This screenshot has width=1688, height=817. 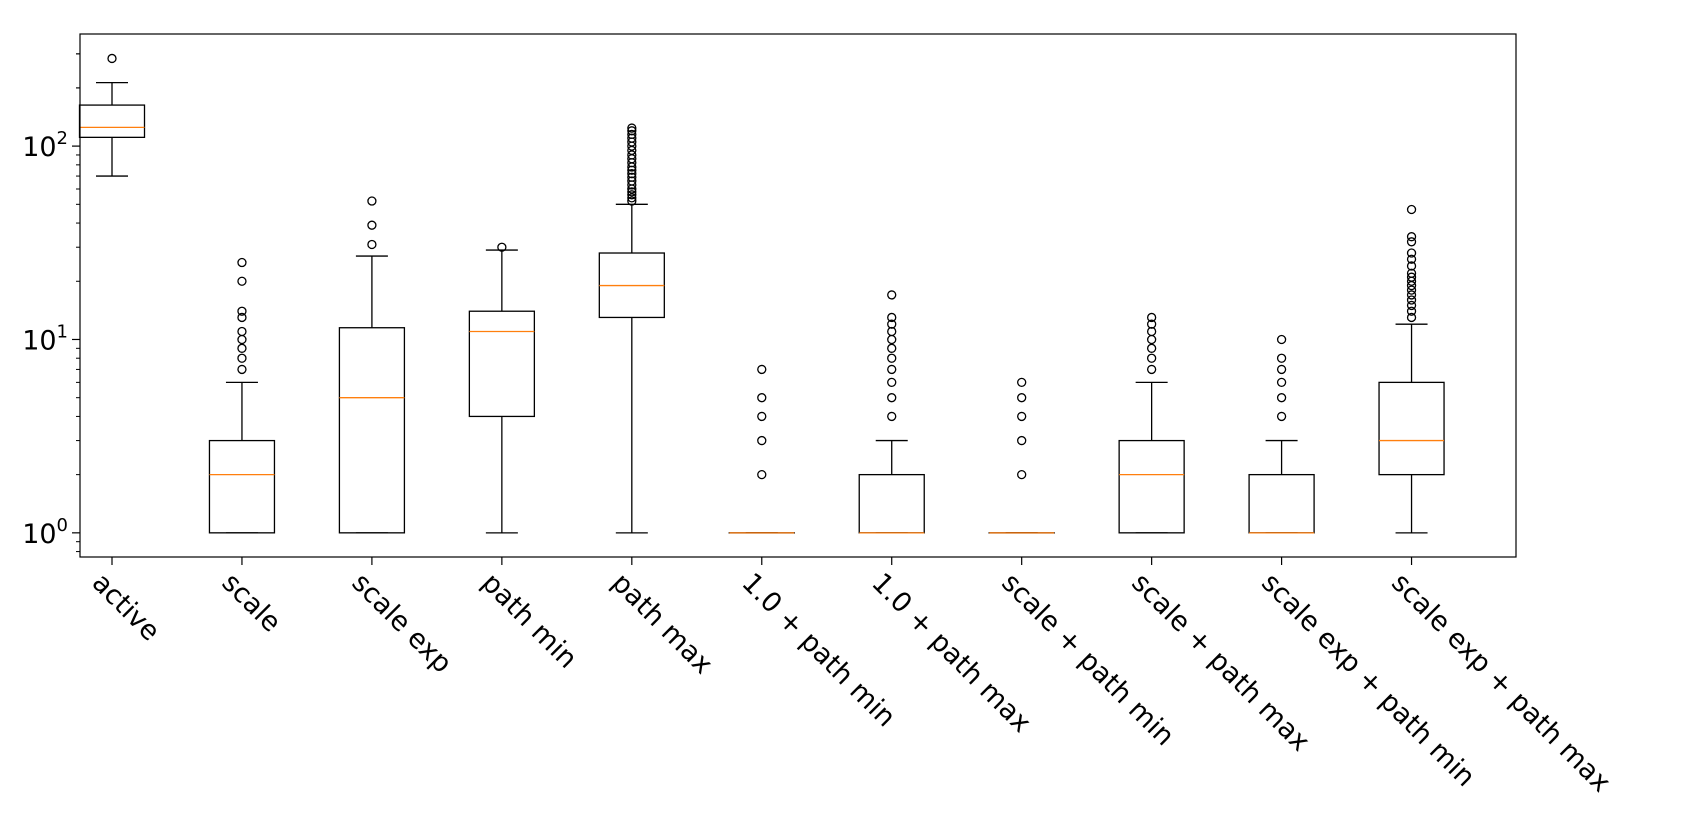 What do you see at coordinates (1368, 680) in the screenshot?
I see `x-category-label: scale exp + path min` at bounding box center [1368, 680].